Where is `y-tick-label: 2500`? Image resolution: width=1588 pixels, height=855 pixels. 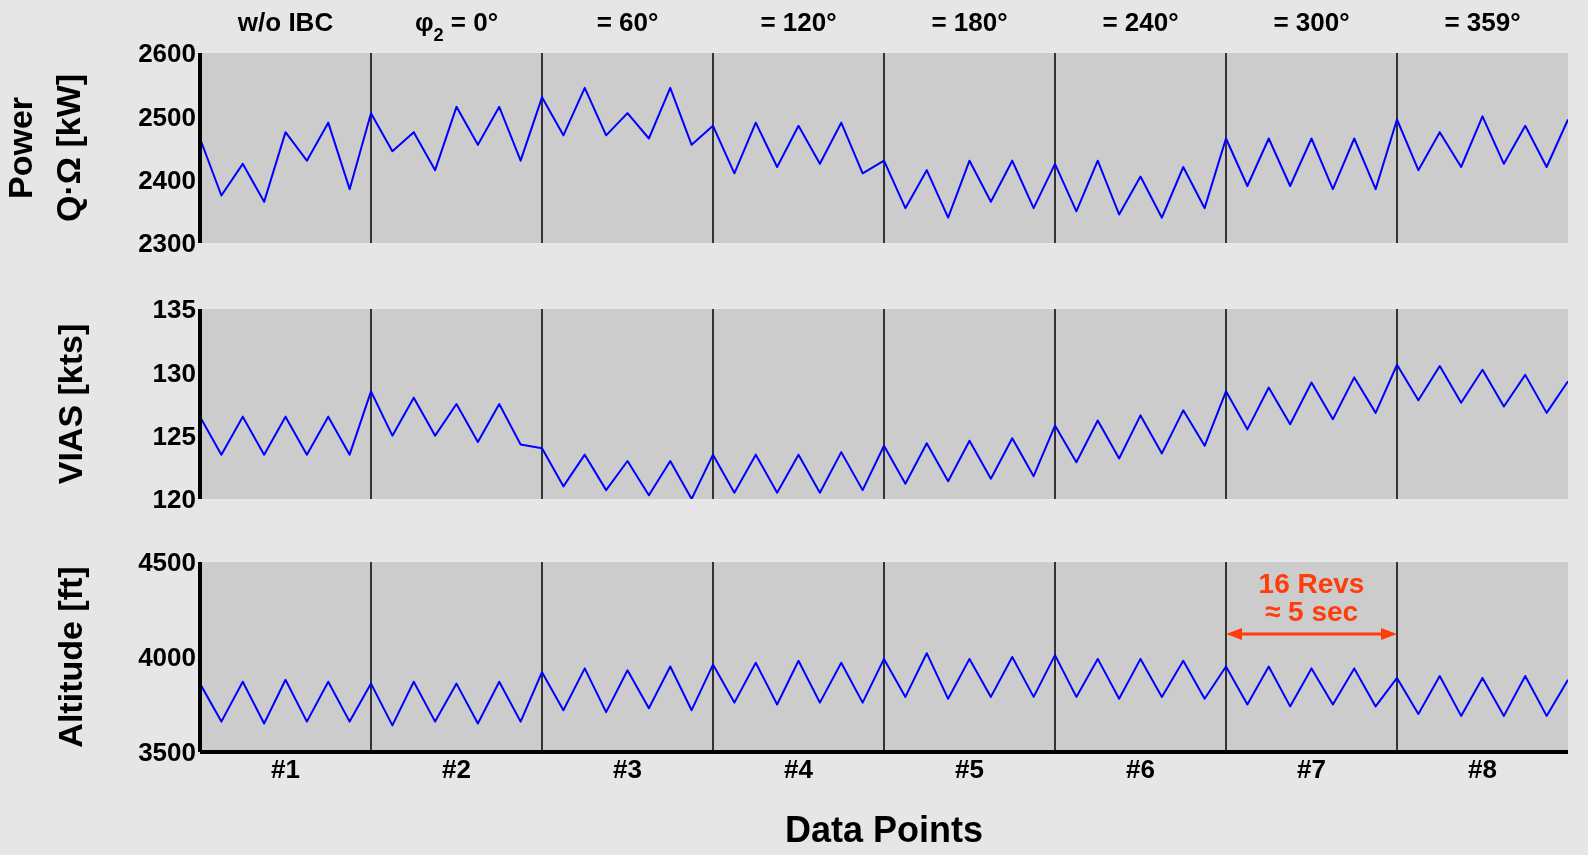 y-tick-label: 2500 is located at coordinates (167, 116).